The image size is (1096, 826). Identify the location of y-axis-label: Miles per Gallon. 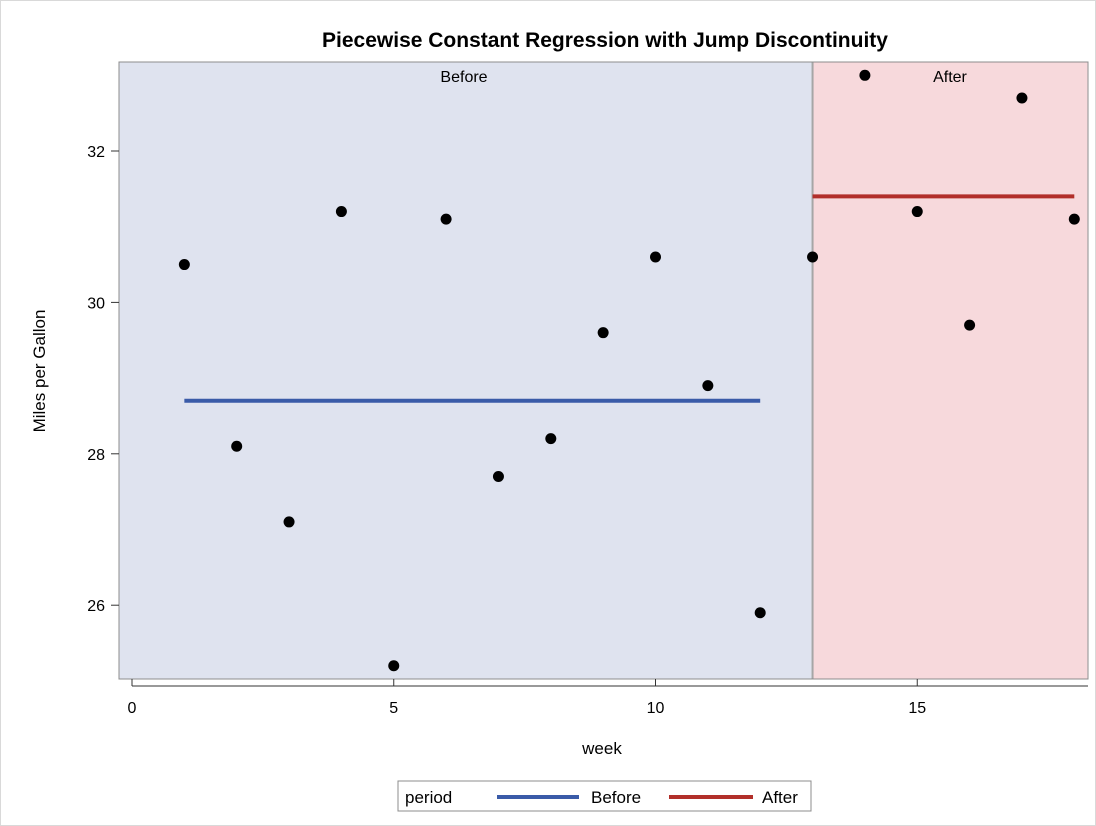
(39, 371).